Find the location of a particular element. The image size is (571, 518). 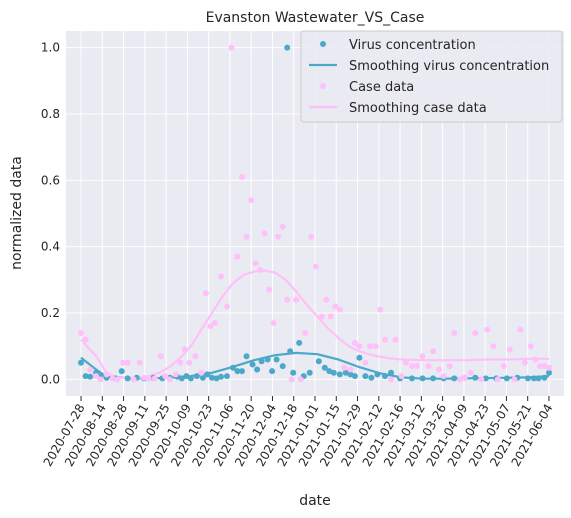

y-tick-label: 0.6 is located at coordinates (50, 180).